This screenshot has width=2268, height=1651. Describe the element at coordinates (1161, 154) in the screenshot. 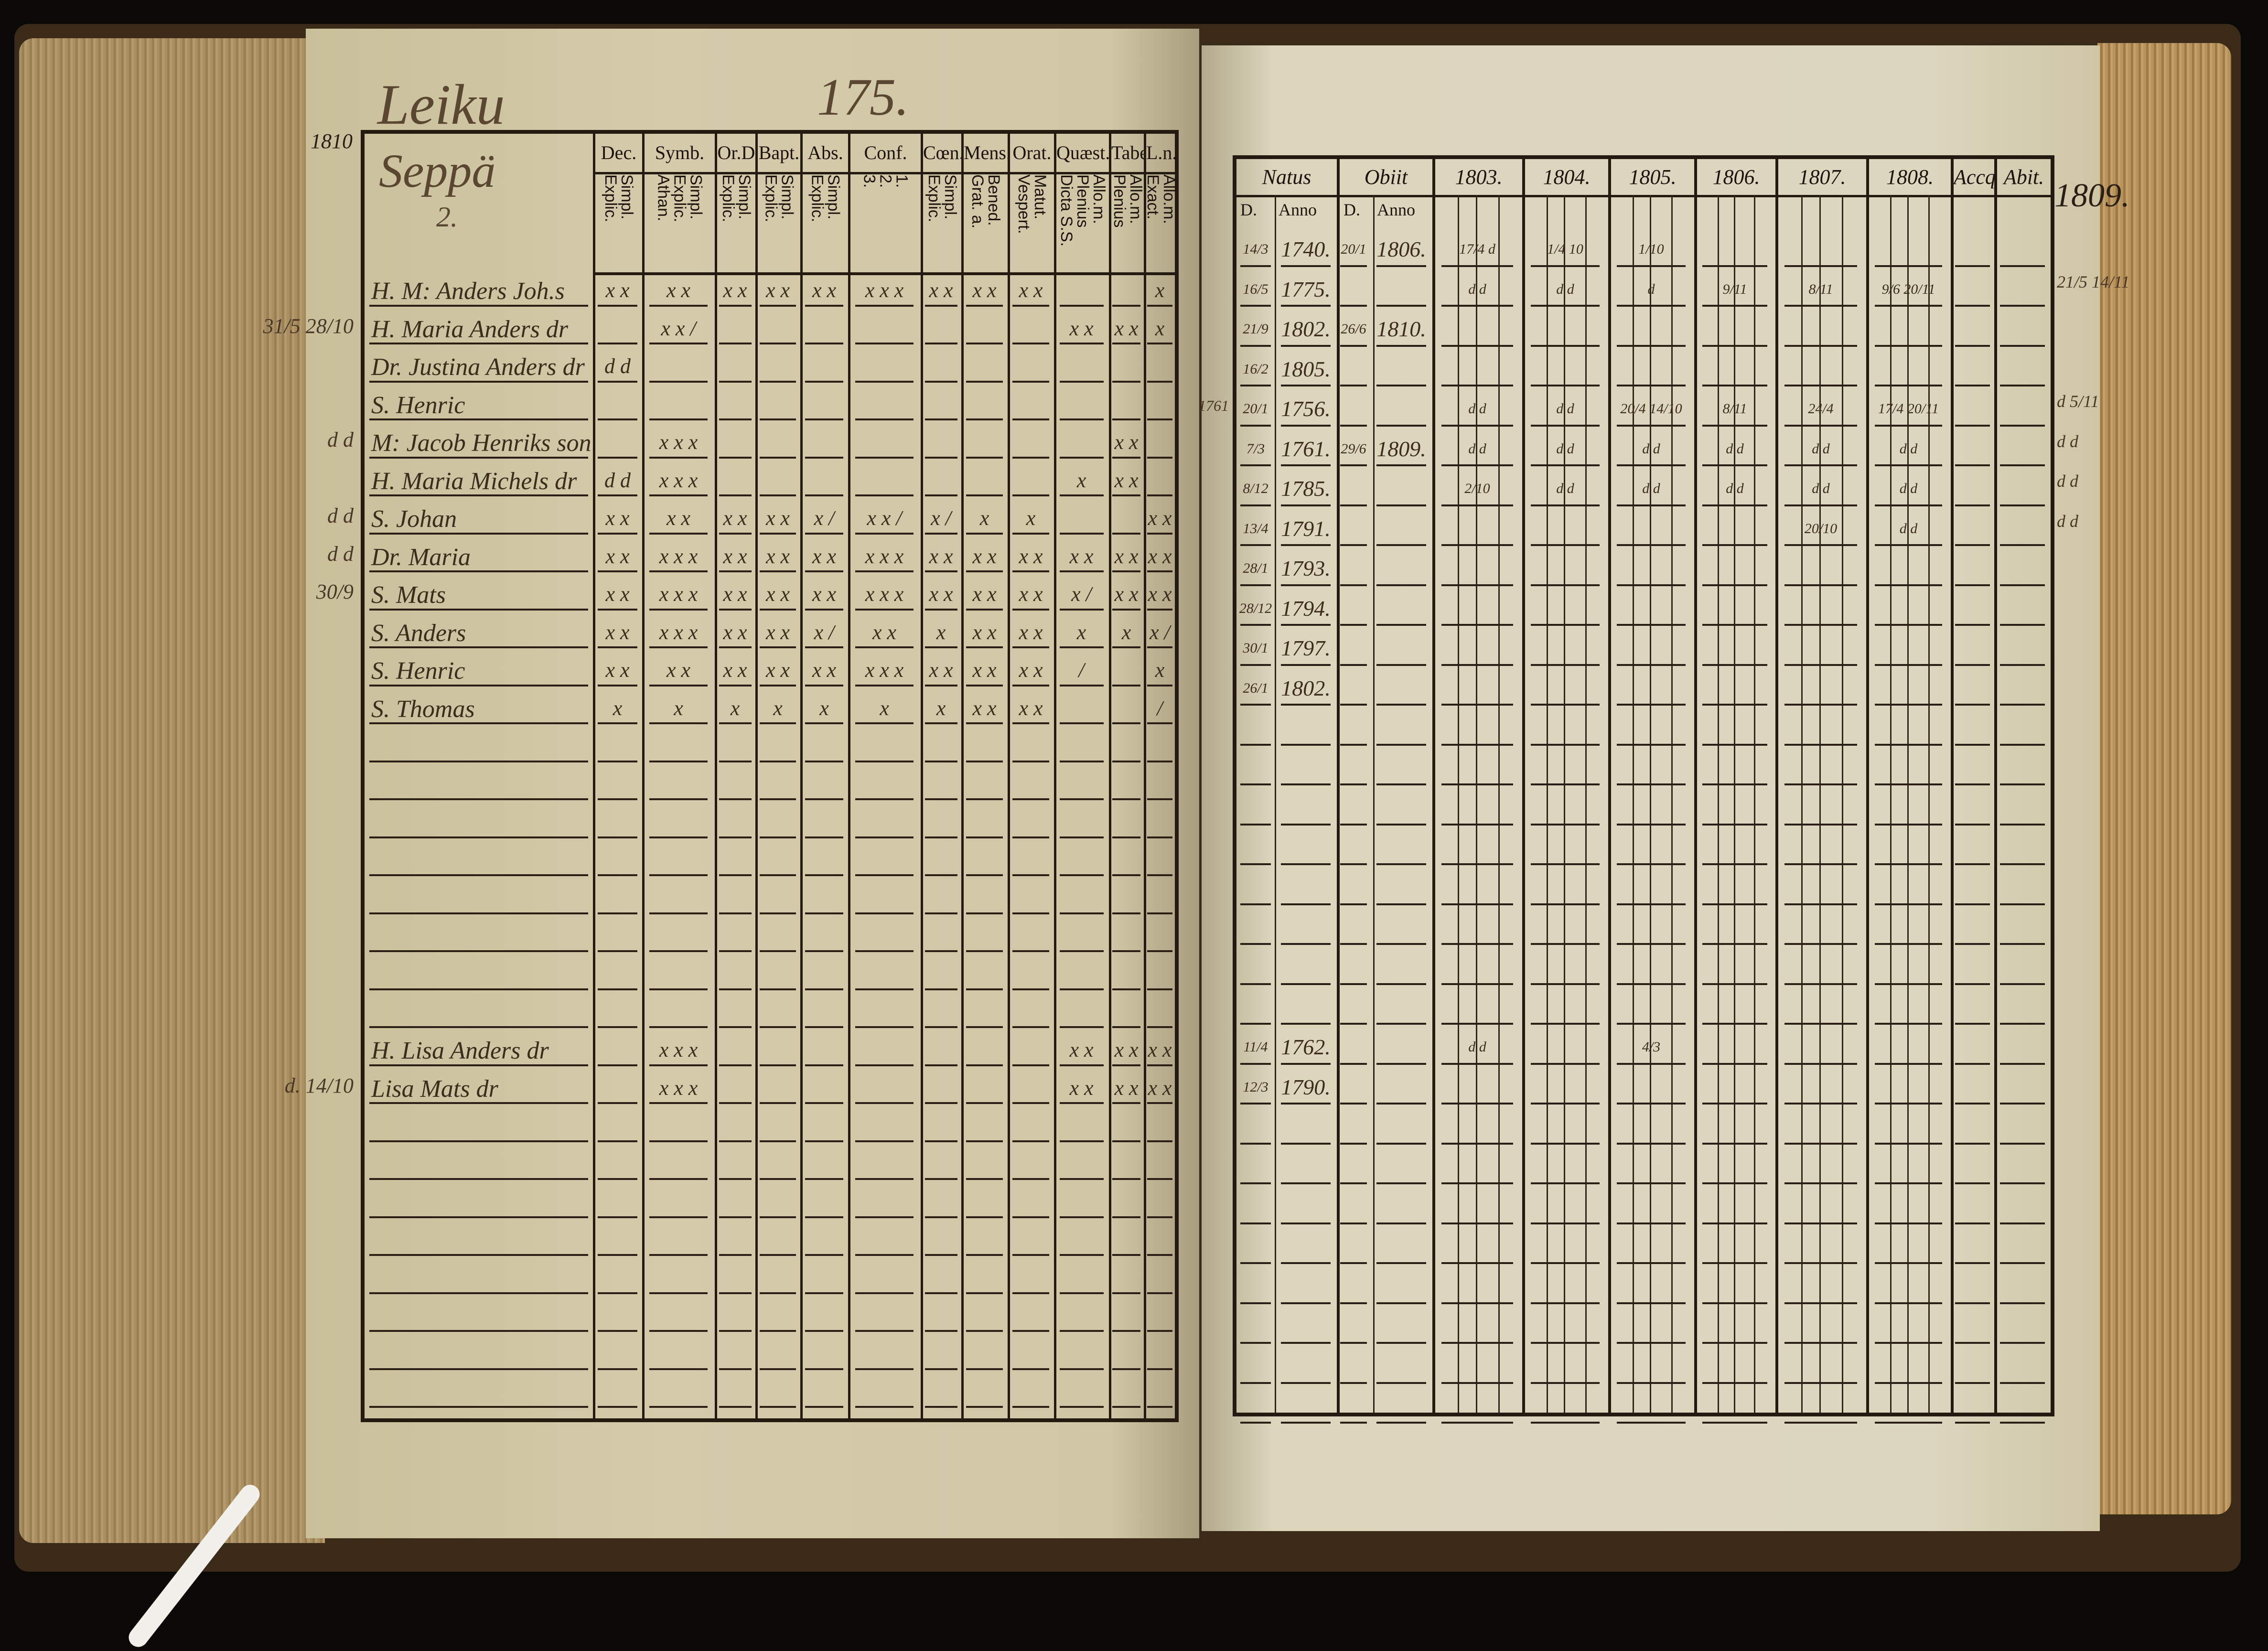

I see `column-header: L.n.` at that location.